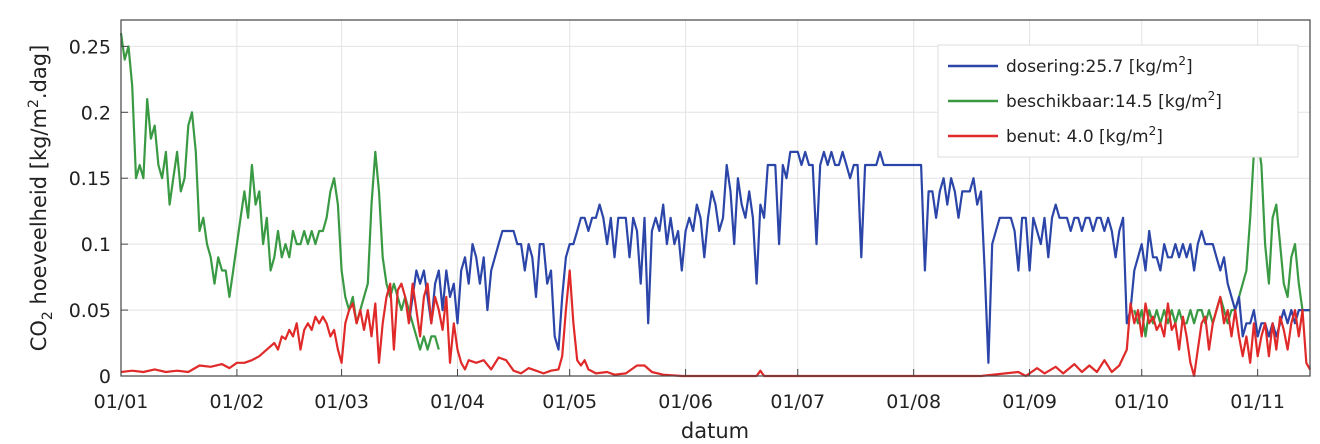 The height and width of the screenshot is (444, 1320). I want to click on x-tick-label: 01/07, so click(797, 402).